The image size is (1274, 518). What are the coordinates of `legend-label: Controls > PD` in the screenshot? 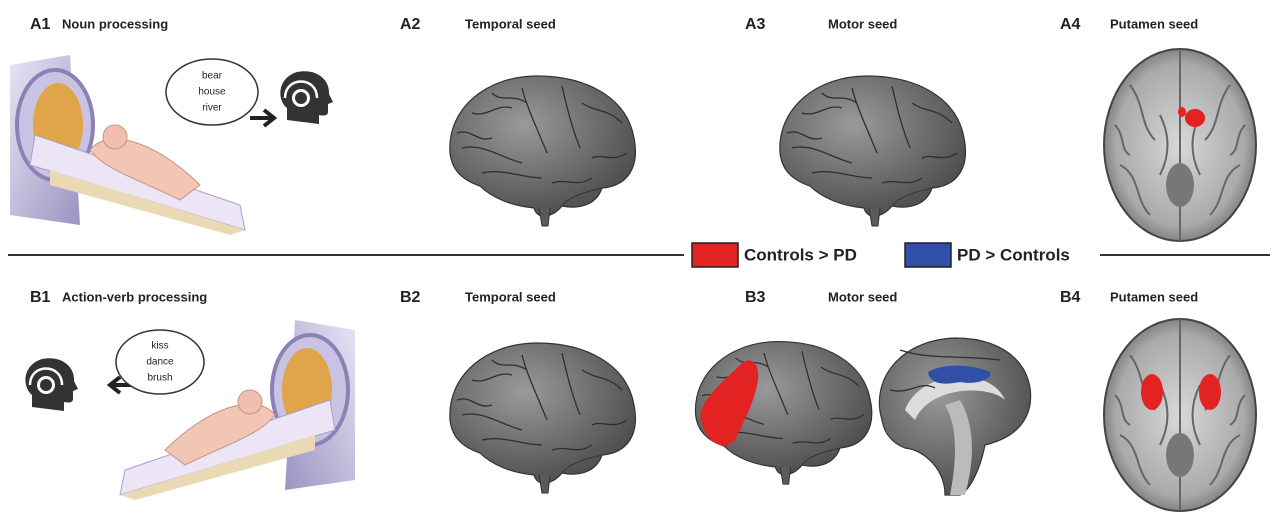 It's located at (800, 254).